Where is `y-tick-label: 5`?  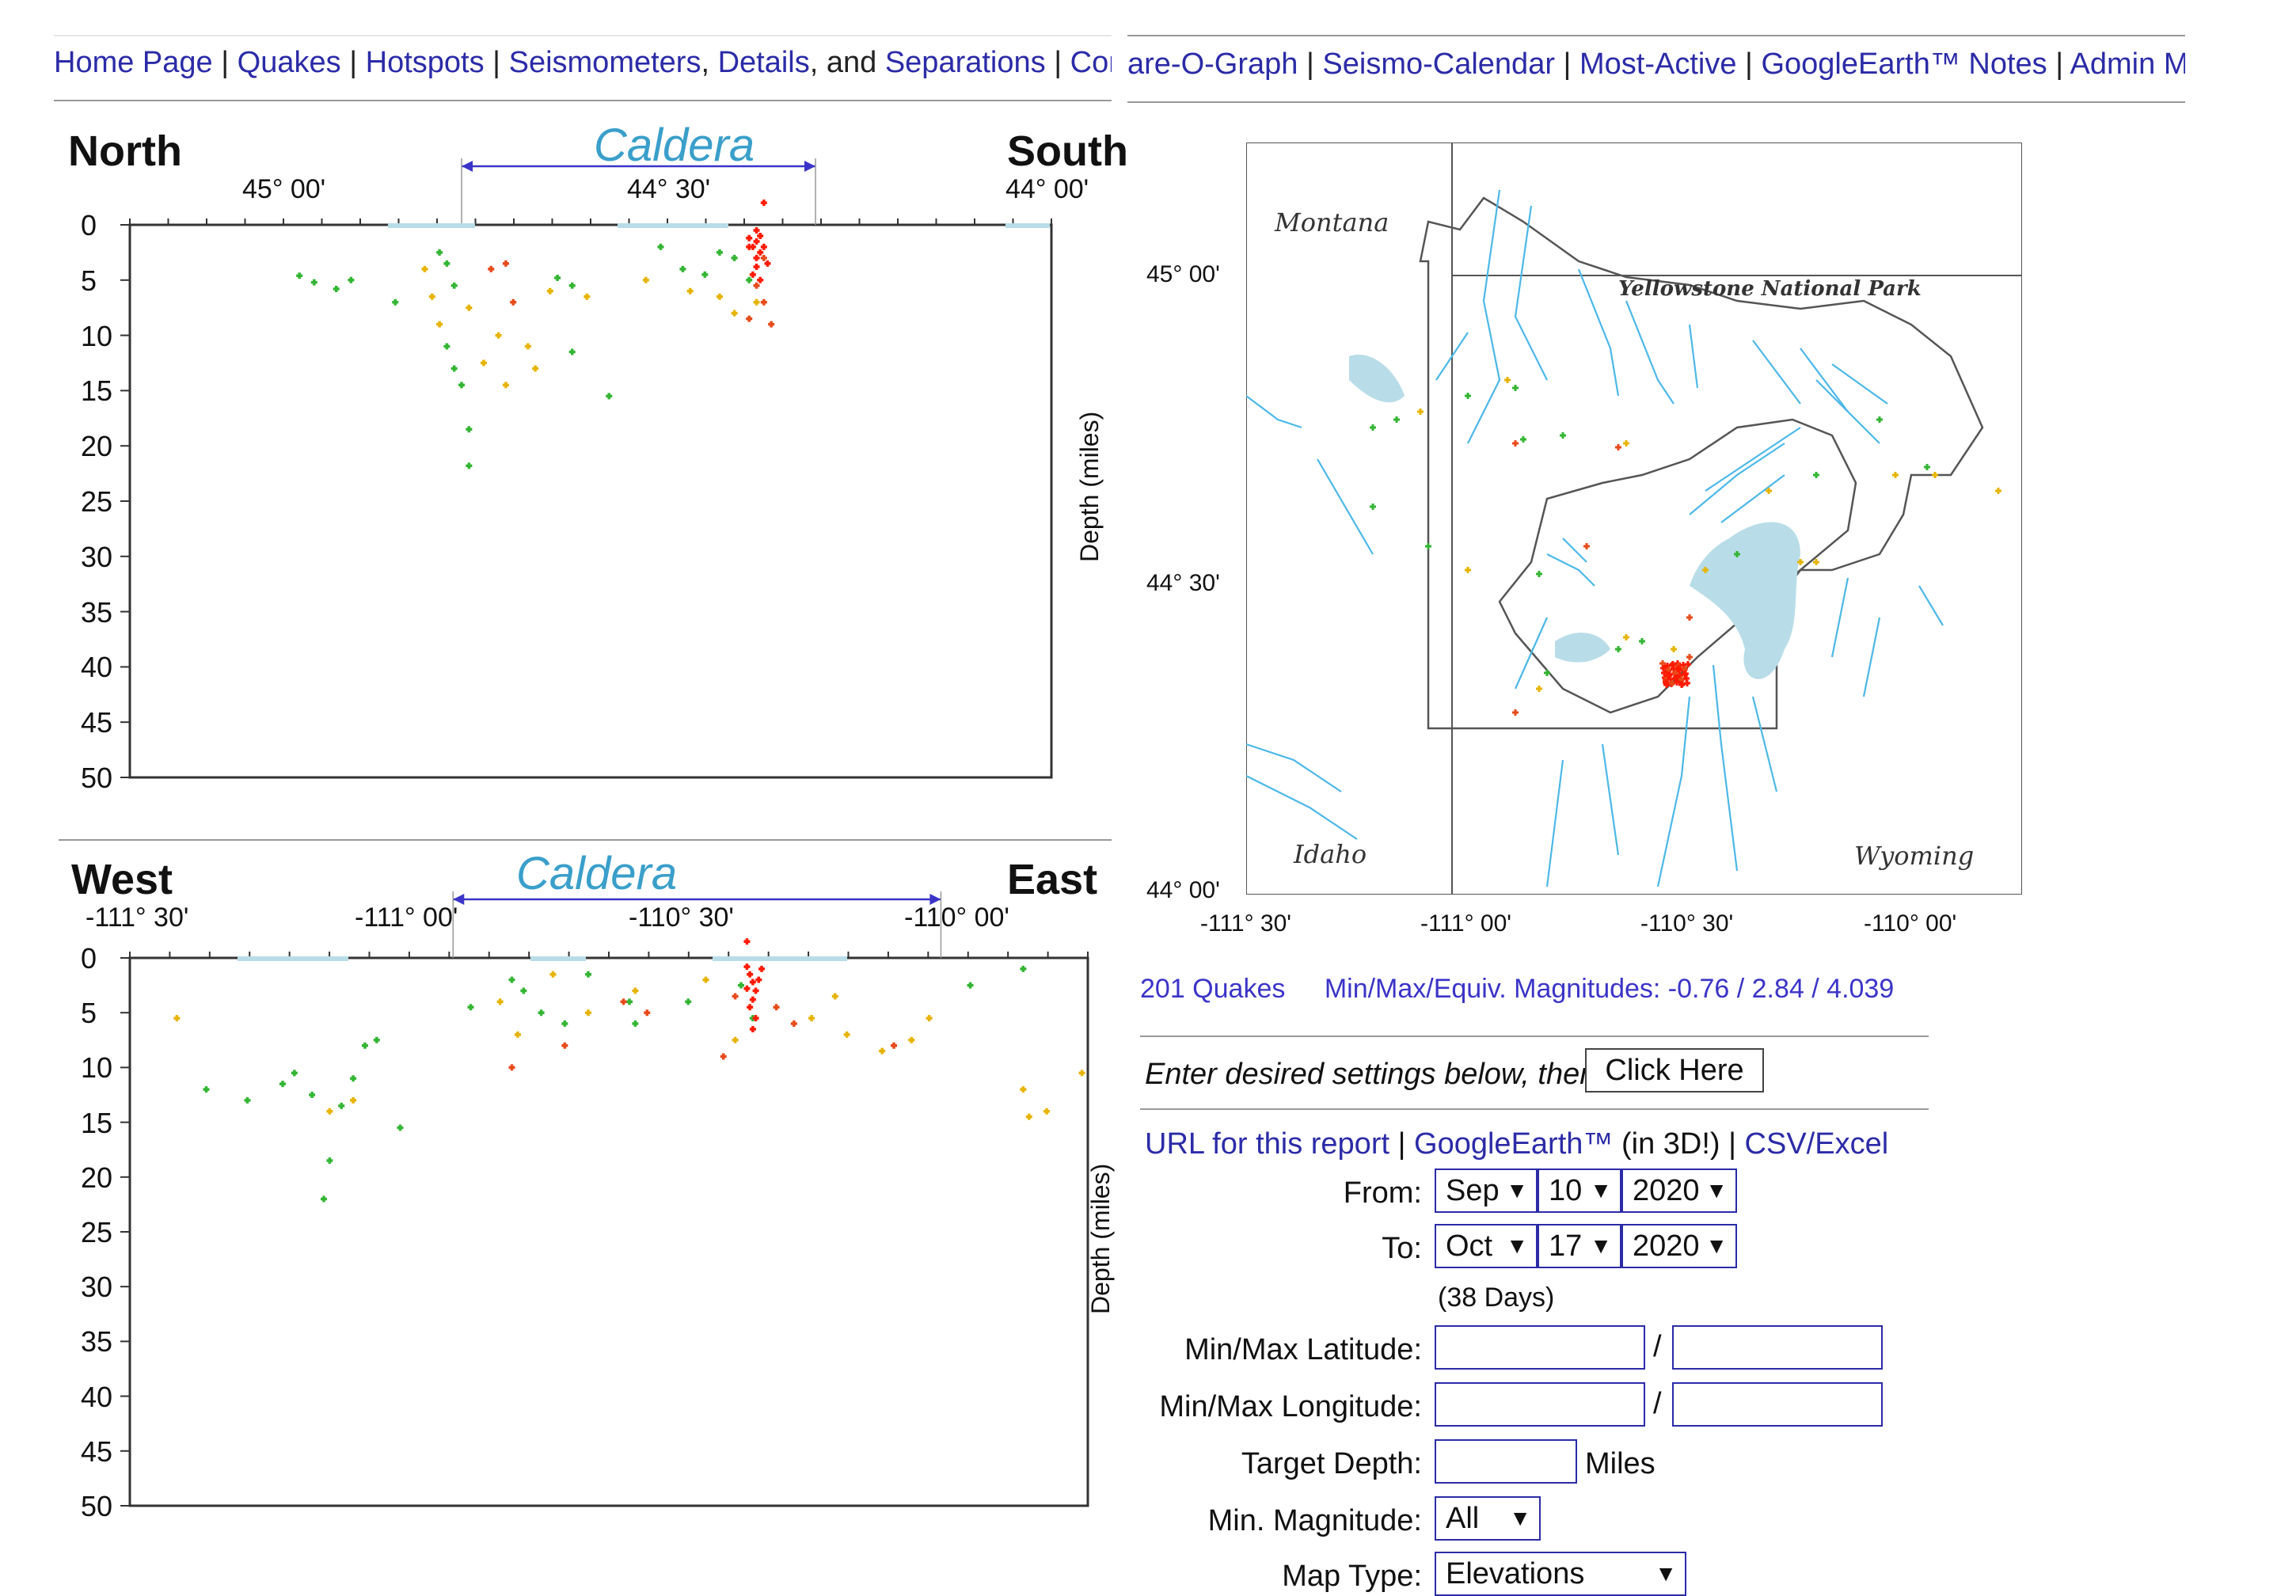
y-tick-label: 5 is located at coordinates (89, 280).